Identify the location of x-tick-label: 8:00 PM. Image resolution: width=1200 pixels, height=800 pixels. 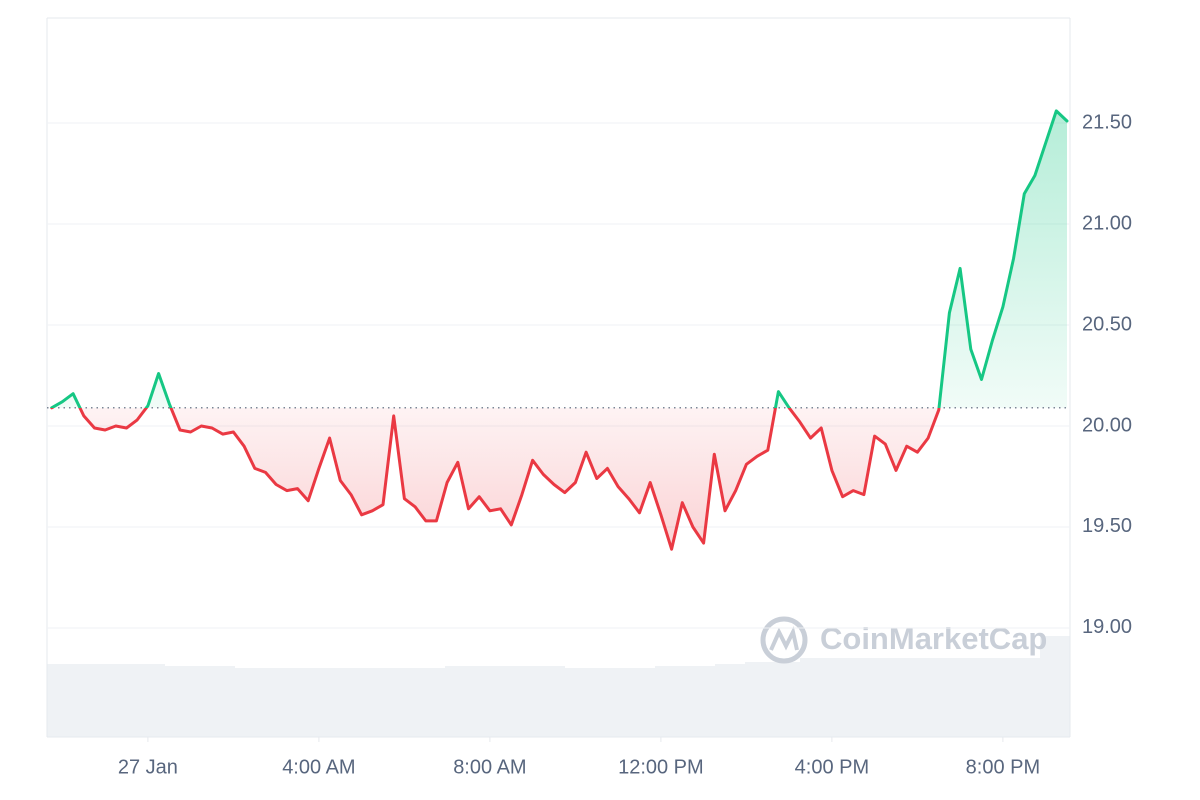
(1003, 767).